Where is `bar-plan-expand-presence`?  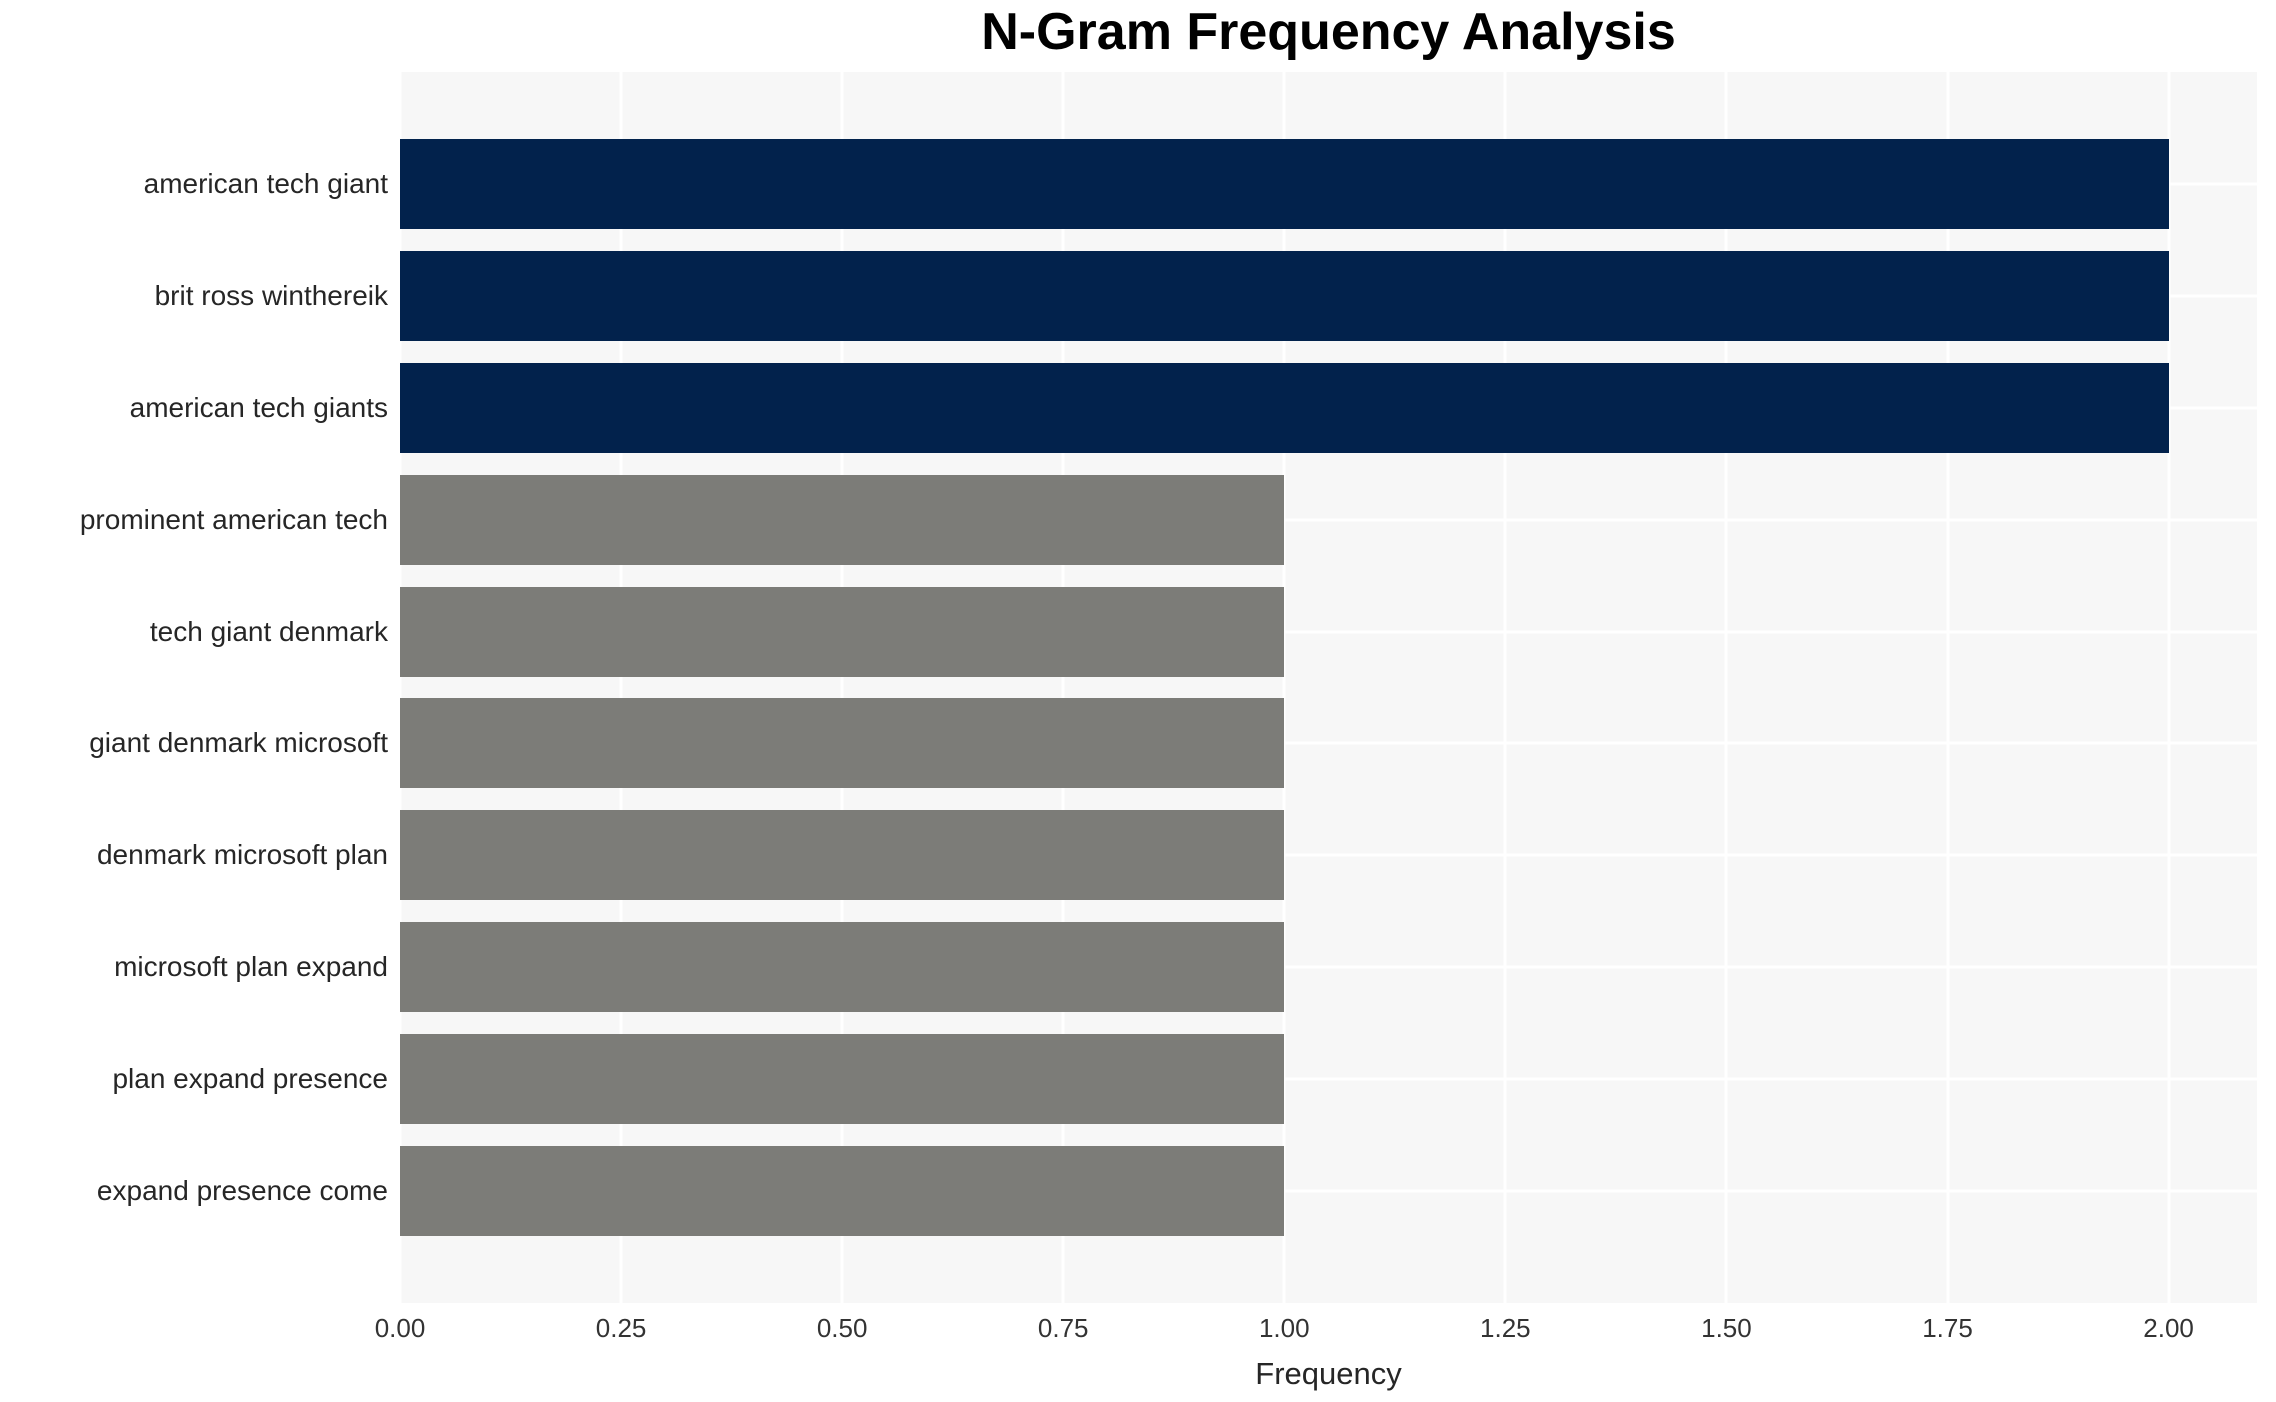 bar-plan-expand-presence is located at coordinates (842, 1079).